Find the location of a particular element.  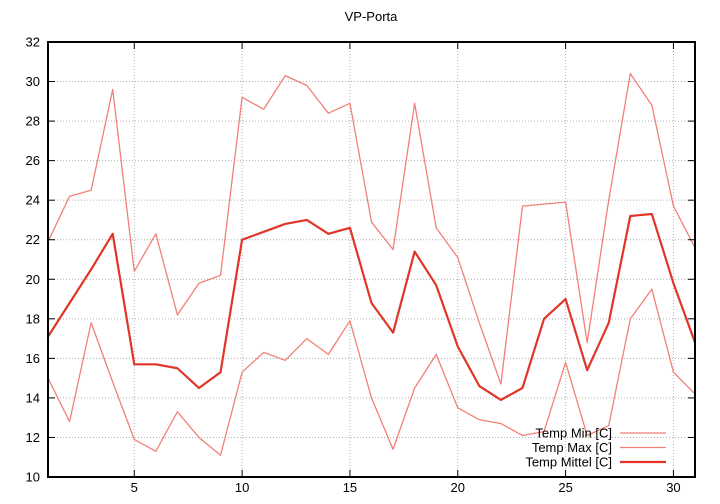

y-tick-label: 26 is located at coordinates (33, 160).